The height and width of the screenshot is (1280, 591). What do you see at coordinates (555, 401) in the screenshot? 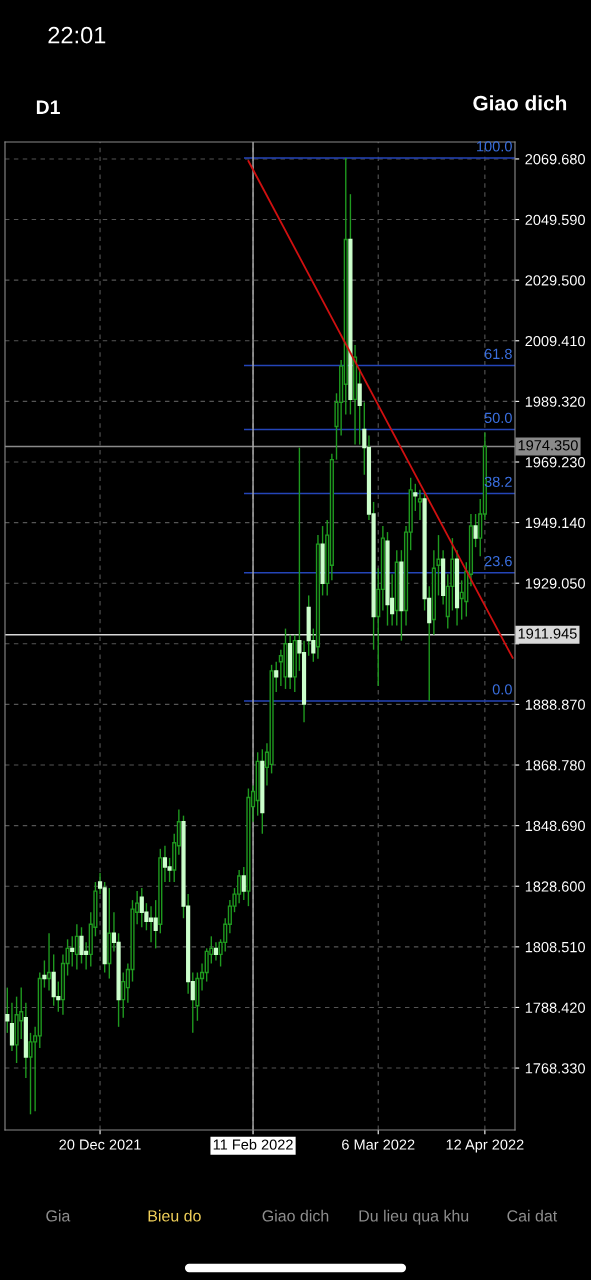
I see `y-tick-label: 1989.320` at bounding box center [555, 401].